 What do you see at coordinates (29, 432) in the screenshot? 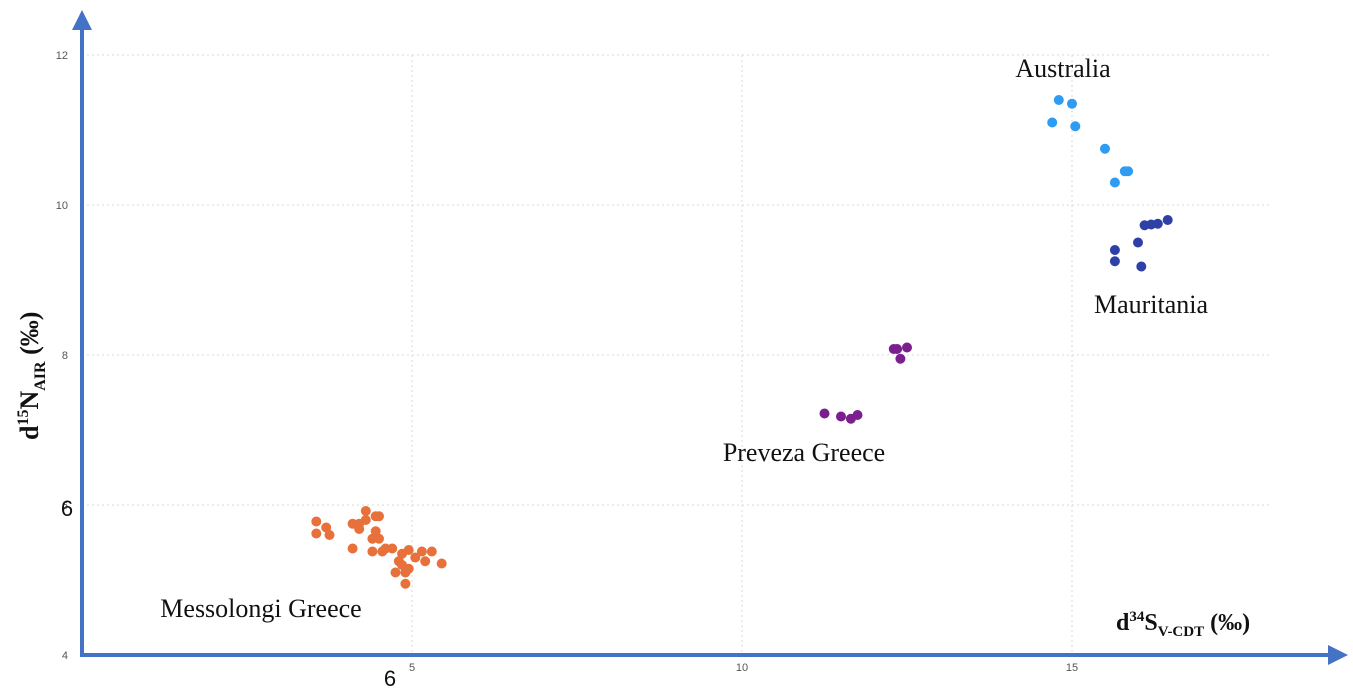
I see `y-axis-label-prefix: d` at bounding box center [29, 432].